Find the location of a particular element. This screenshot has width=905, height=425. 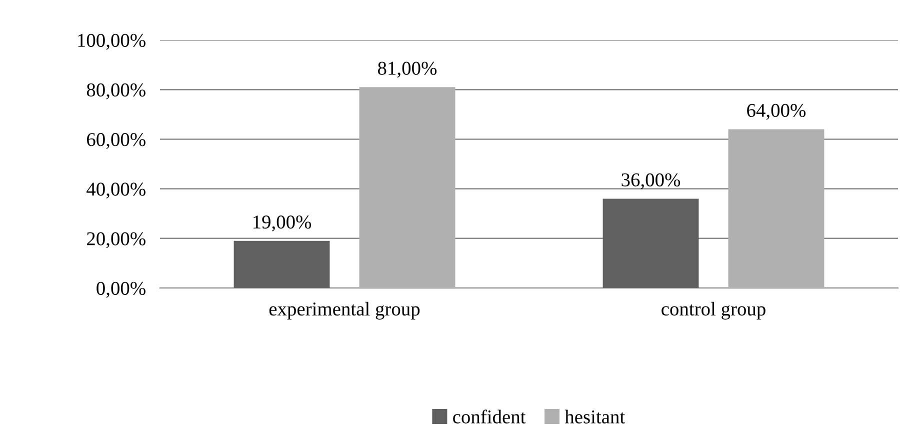

y-tick-label: 100,00% is located at coordinates (112, 42).